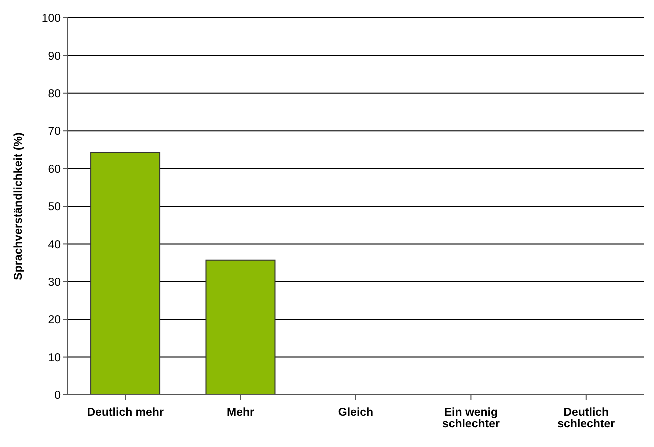  Describe the element at coordinates (54, 320) in the screenshot. I see `y-tick-label: 20` at that location.